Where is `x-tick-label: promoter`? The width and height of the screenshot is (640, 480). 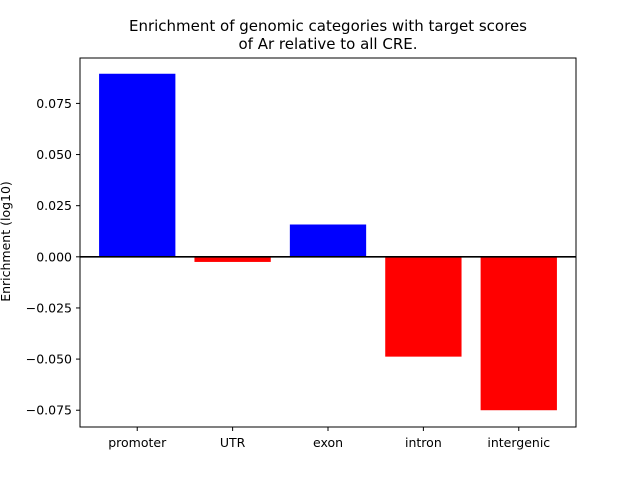
x-tick-label: promoter is located at coordinates (137, 442).